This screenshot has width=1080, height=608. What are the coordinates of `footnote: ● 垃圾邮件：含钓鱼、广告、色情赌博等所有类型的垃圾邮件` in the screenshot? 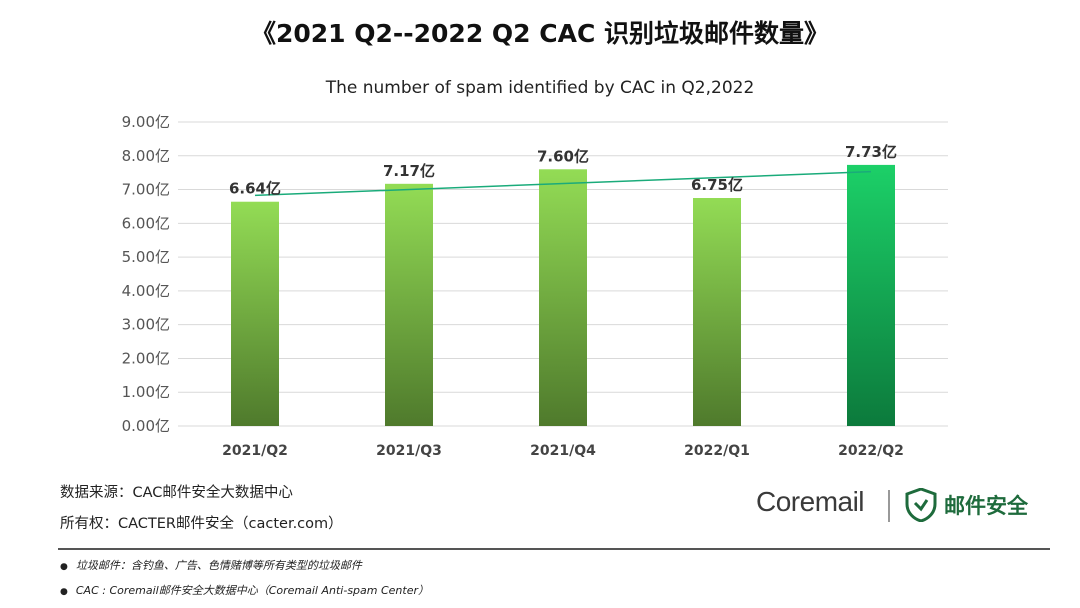 It's located at (211, 565).